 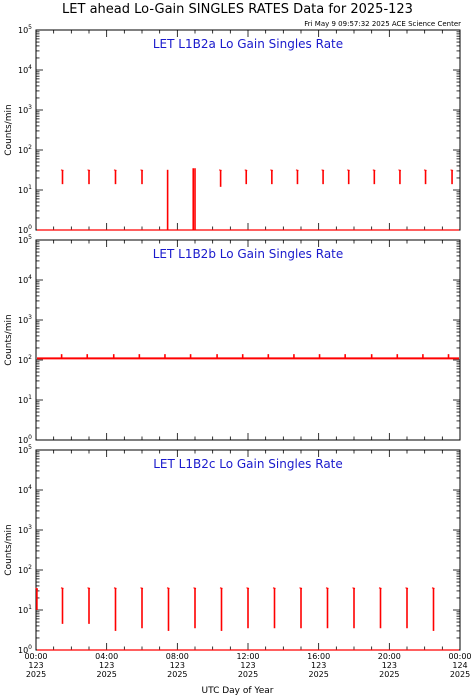 What do you see at coordinates (318, 656) in the screenshot?
I see `x-tick-label-time: 16:00` at bounding box center [318, 656].